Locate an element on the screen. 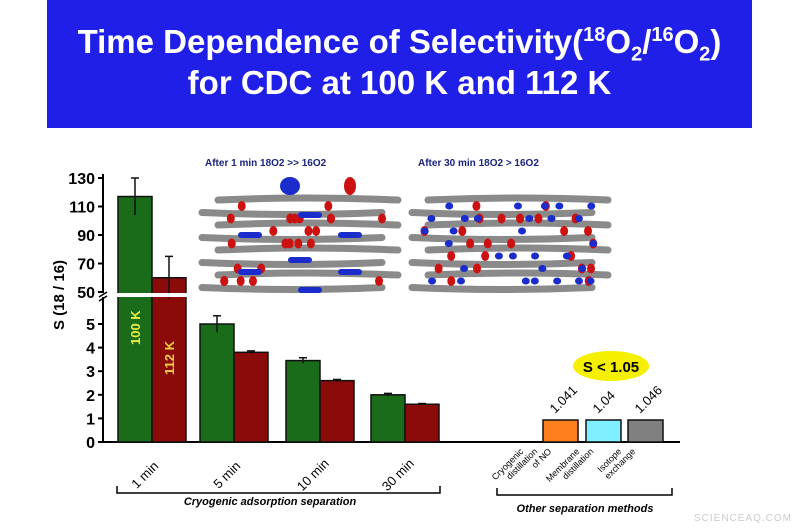 Image resolution: width=800 pixels, height=530 pixels. category-label: 30 min is located at coordinates (398, 475).